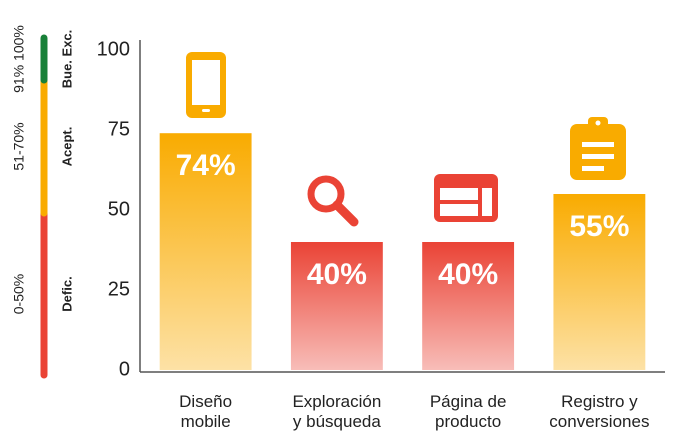 The width and height of the screenshot is (675, 437). Describe the element at coordinates (124, 369) in the screenshot. I see `y-tick-label: 0` at that location.